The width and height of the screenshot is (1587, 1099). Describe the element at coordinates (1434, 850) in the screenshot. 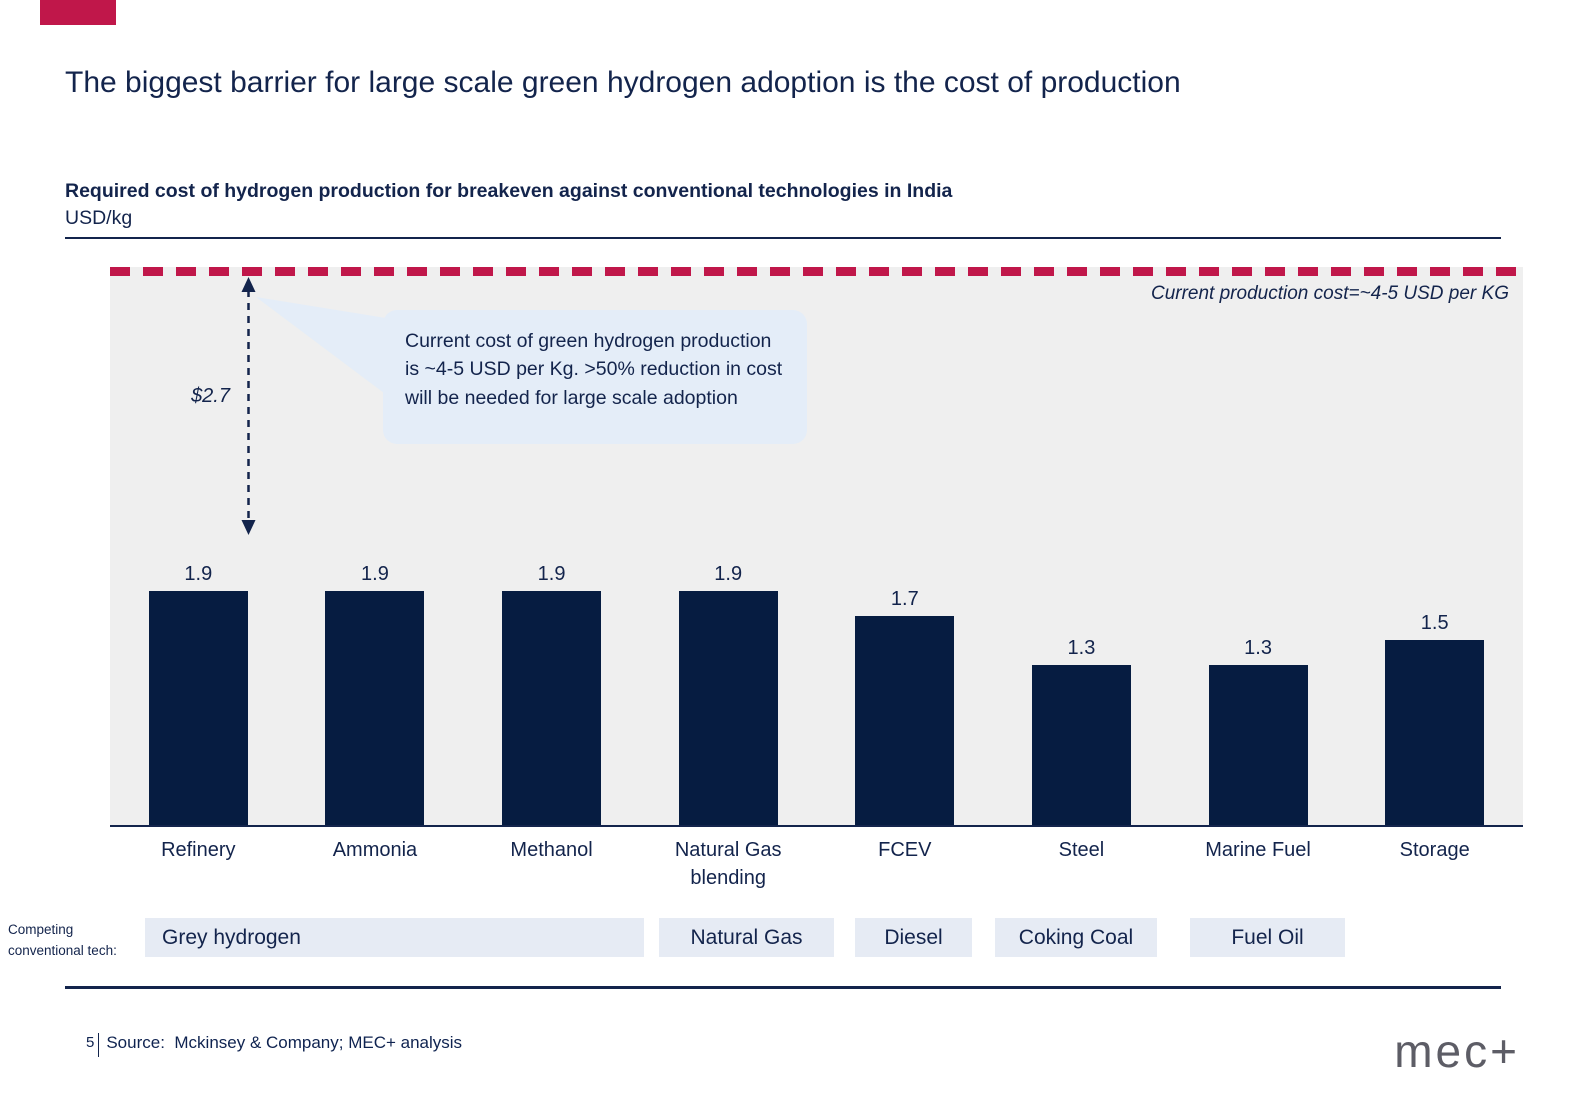

I see `category-label: Storage` at that location.